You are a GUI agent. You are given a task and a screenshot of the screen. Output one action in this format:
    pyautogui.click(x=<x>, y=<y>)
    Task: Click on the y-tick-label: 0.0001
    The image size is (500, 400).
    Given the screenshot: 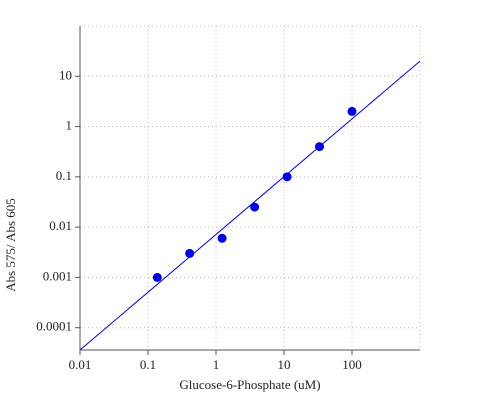 What is the action you would take?
    pyautogui.click(x=54, y=326)
    